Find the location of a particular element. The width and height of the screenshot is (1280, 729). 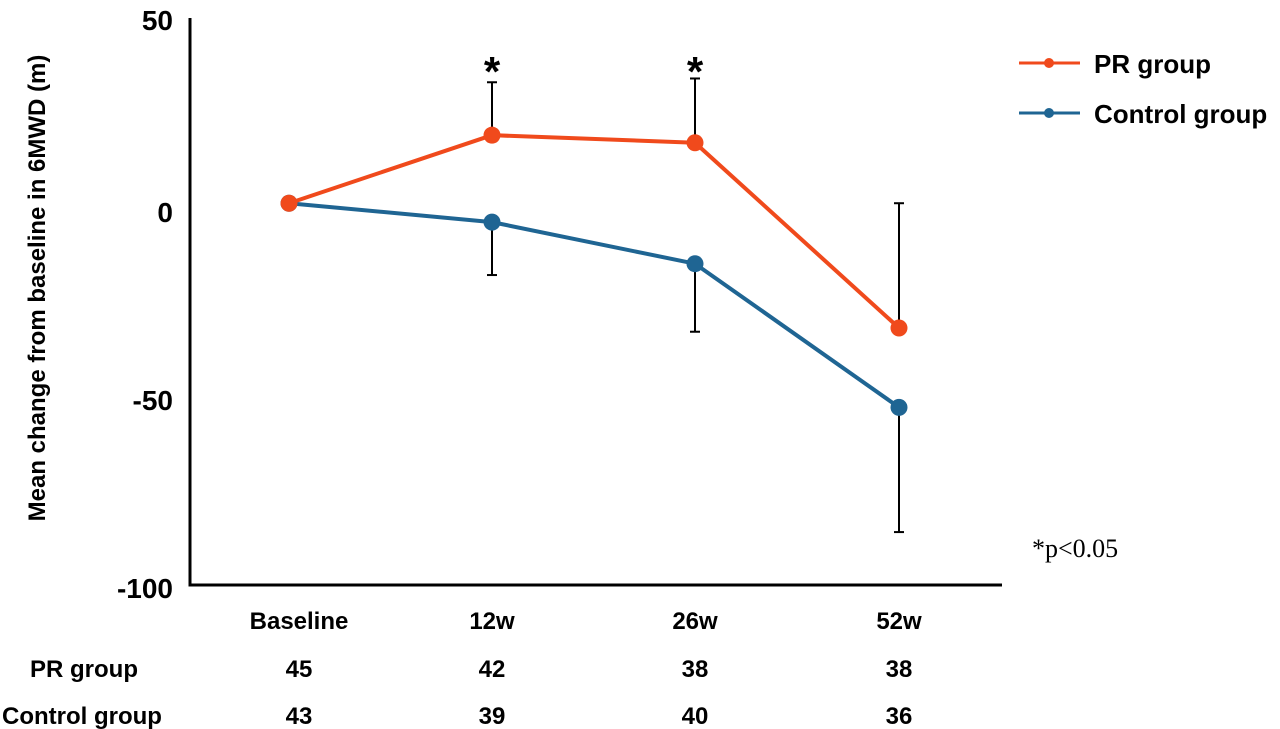

footnote: *p<0.05 is located at coordinates (1075, 548).